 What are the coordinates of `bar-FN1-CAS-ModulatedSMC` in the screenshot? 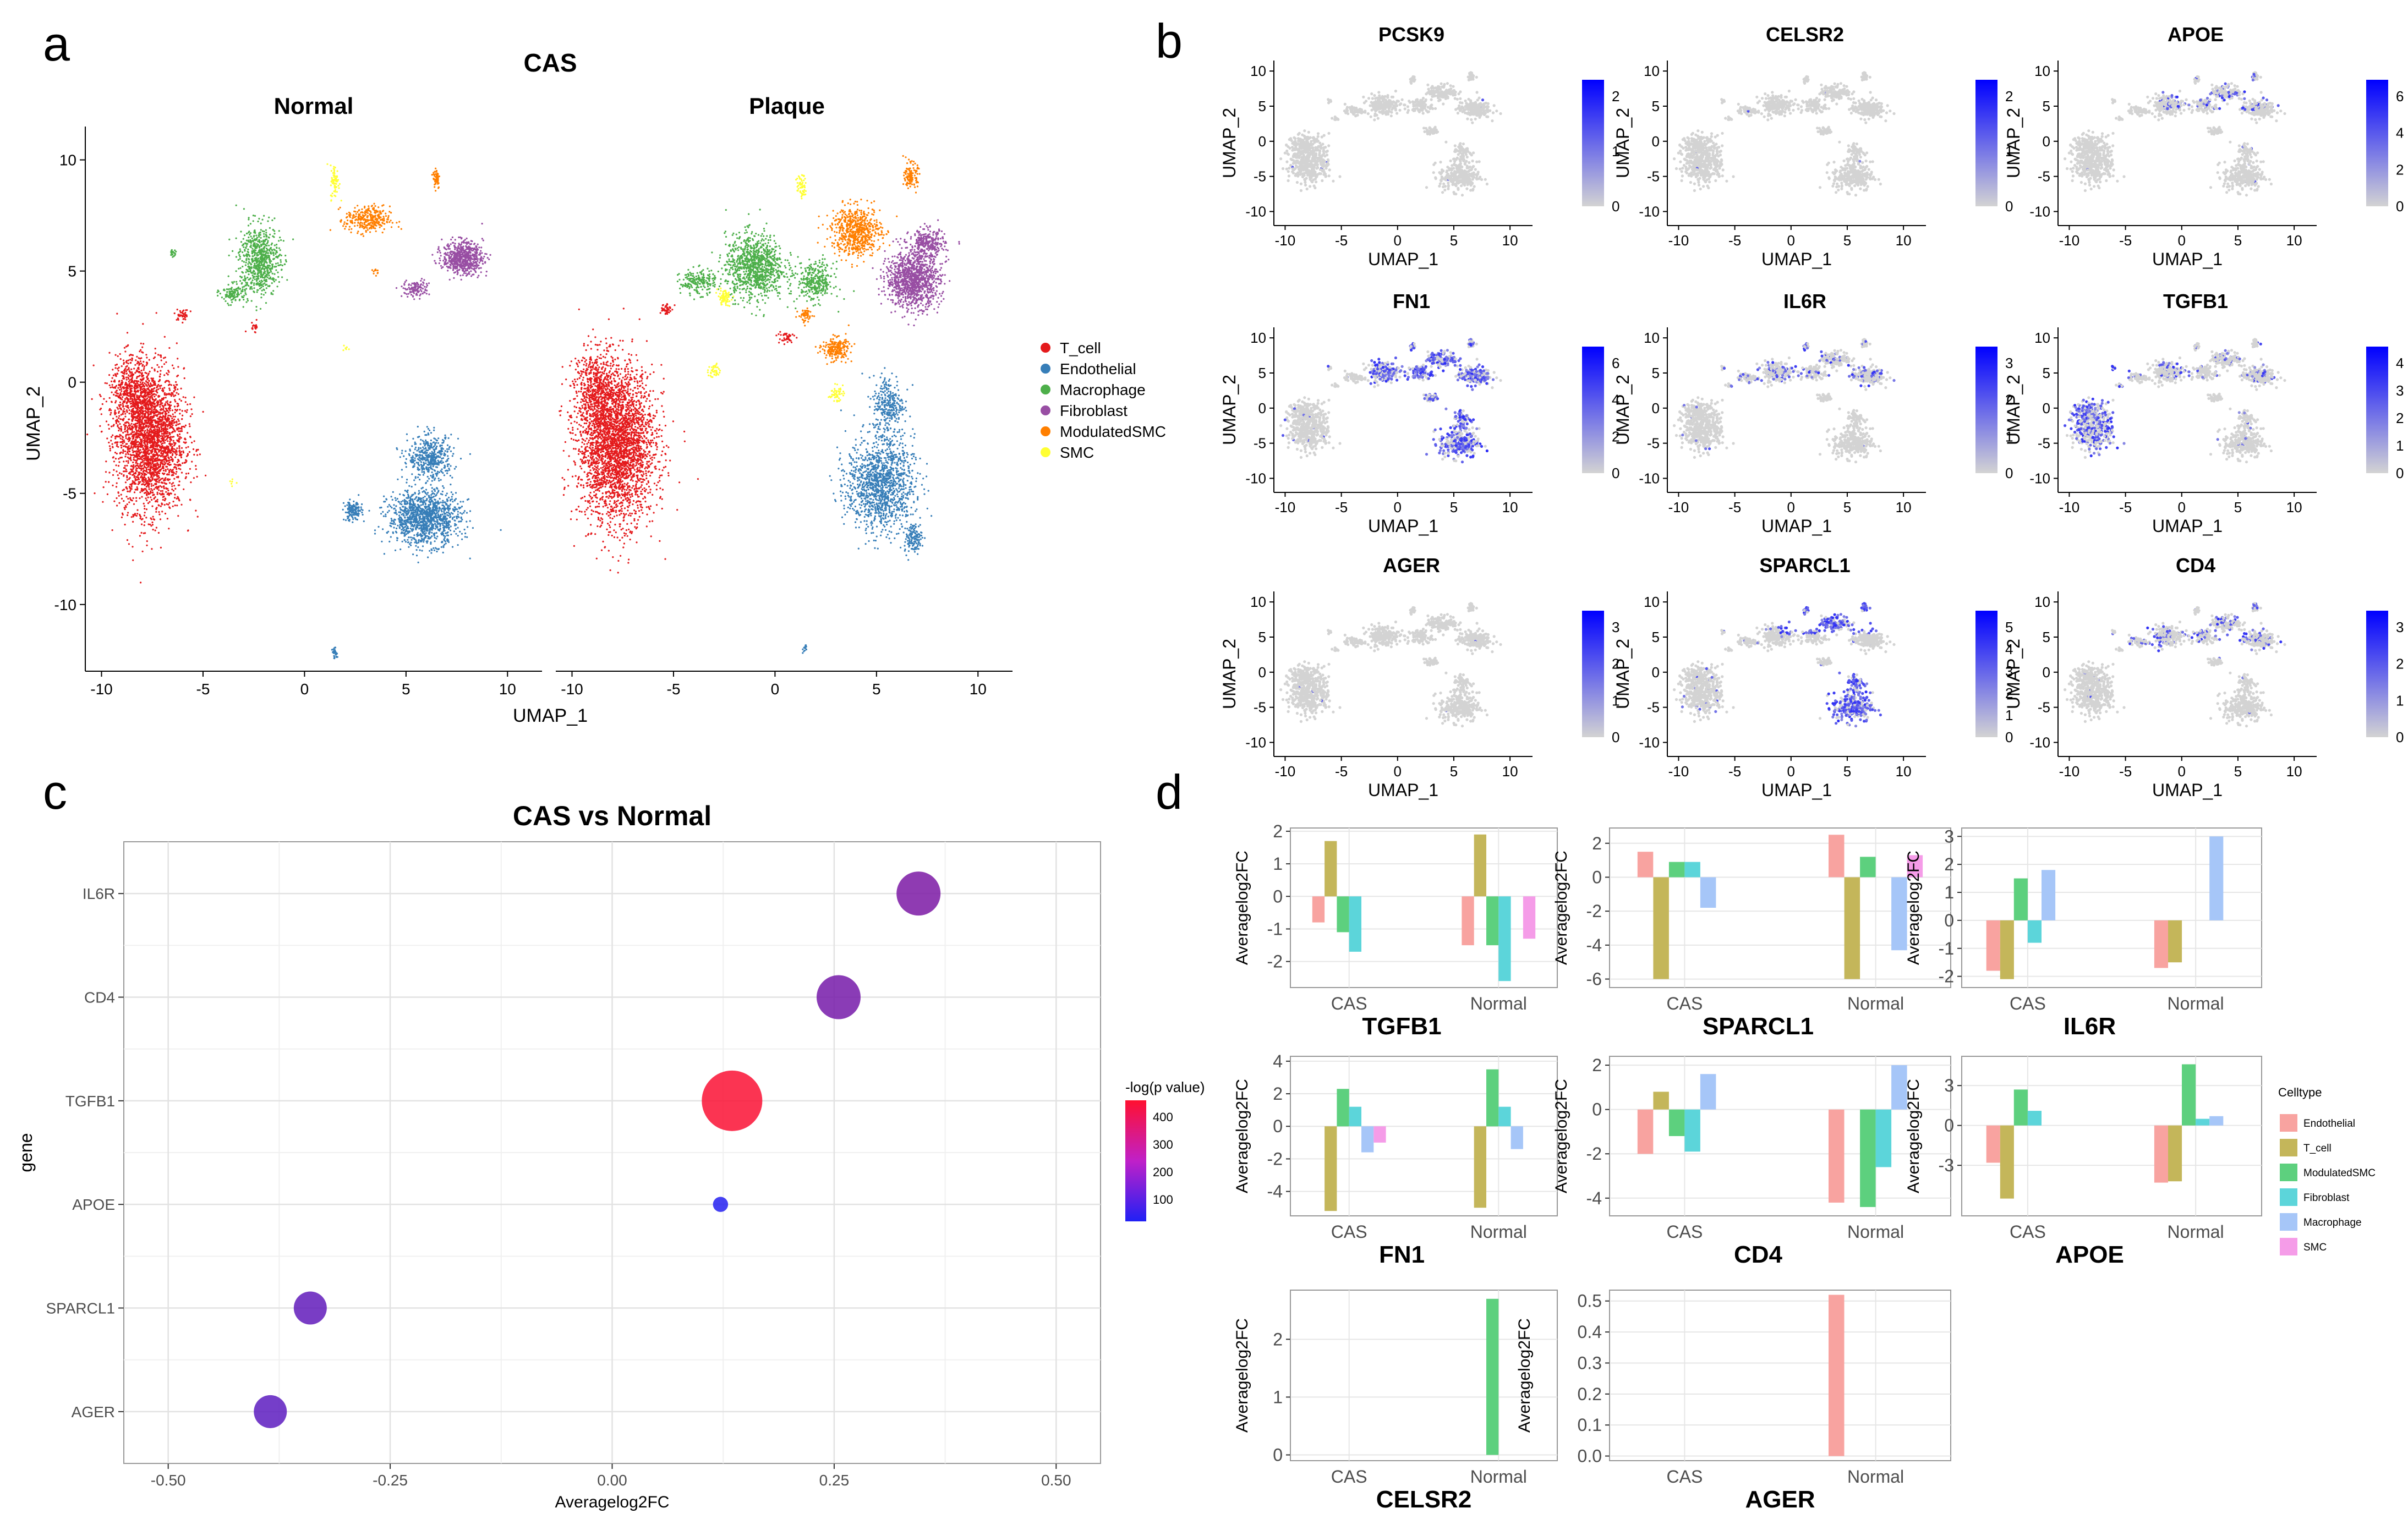 It's located at (1343, 1108).